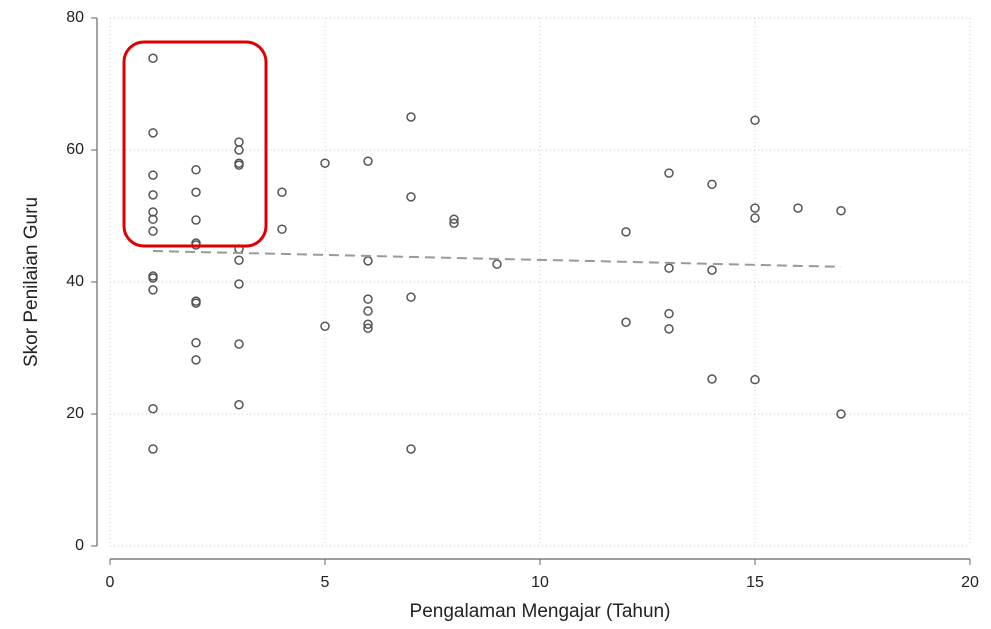 Image resolution: width=991 pixels, height=629 pixels. Describe the element at coordinates (540, 582) in the screenshot. I see `x-tick-label: 10` at that location.